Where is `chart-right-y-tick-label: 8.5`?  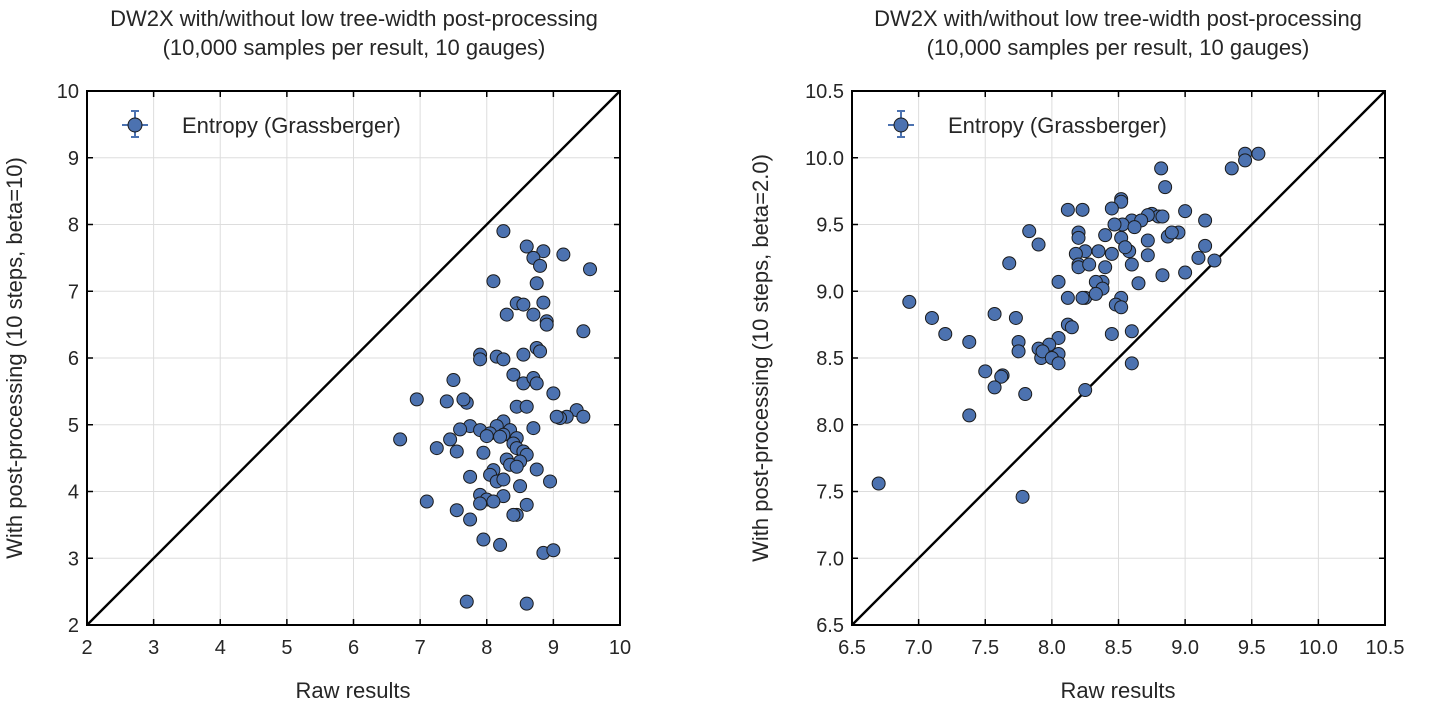 chart-right-y-tick-label: 8.5 is located at coordinates (830, 359).